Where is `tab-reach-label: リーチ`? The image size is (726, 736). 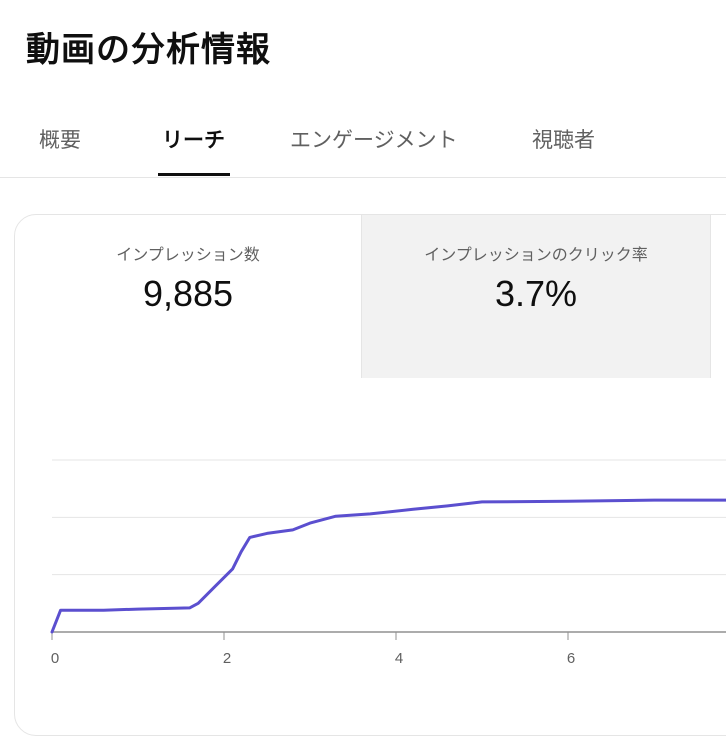 tab-reach-label: リーチ is located at coordinates (193, 140).